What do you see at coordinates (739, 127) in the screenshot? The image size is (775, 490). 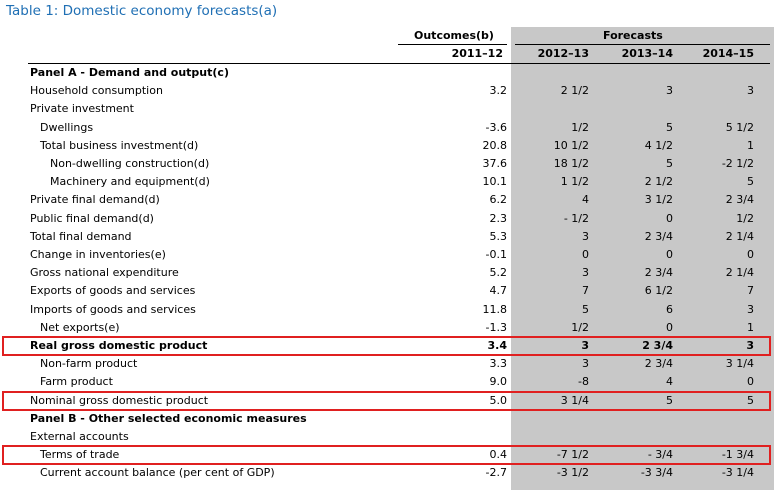 I see `row-value: 5 1/2` at bounding box center [739, 127].